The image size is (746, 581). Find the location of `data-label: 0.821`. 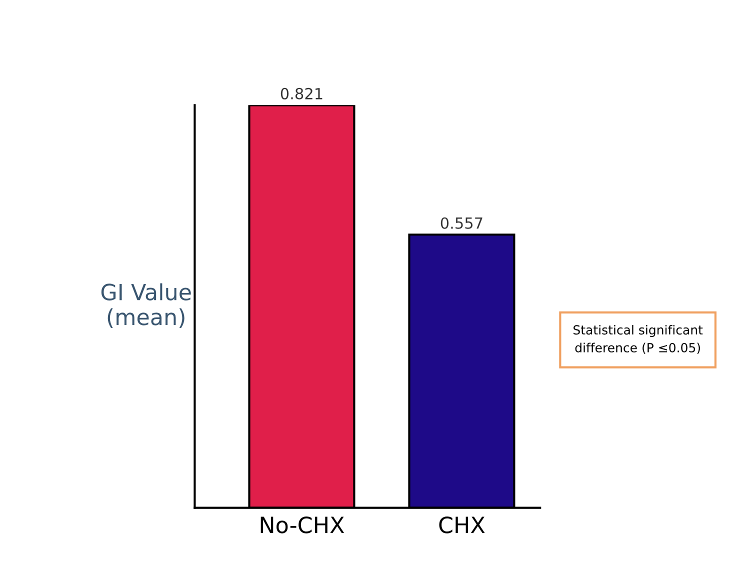

data-label: 0.821 is located at coordinates (301, 94).